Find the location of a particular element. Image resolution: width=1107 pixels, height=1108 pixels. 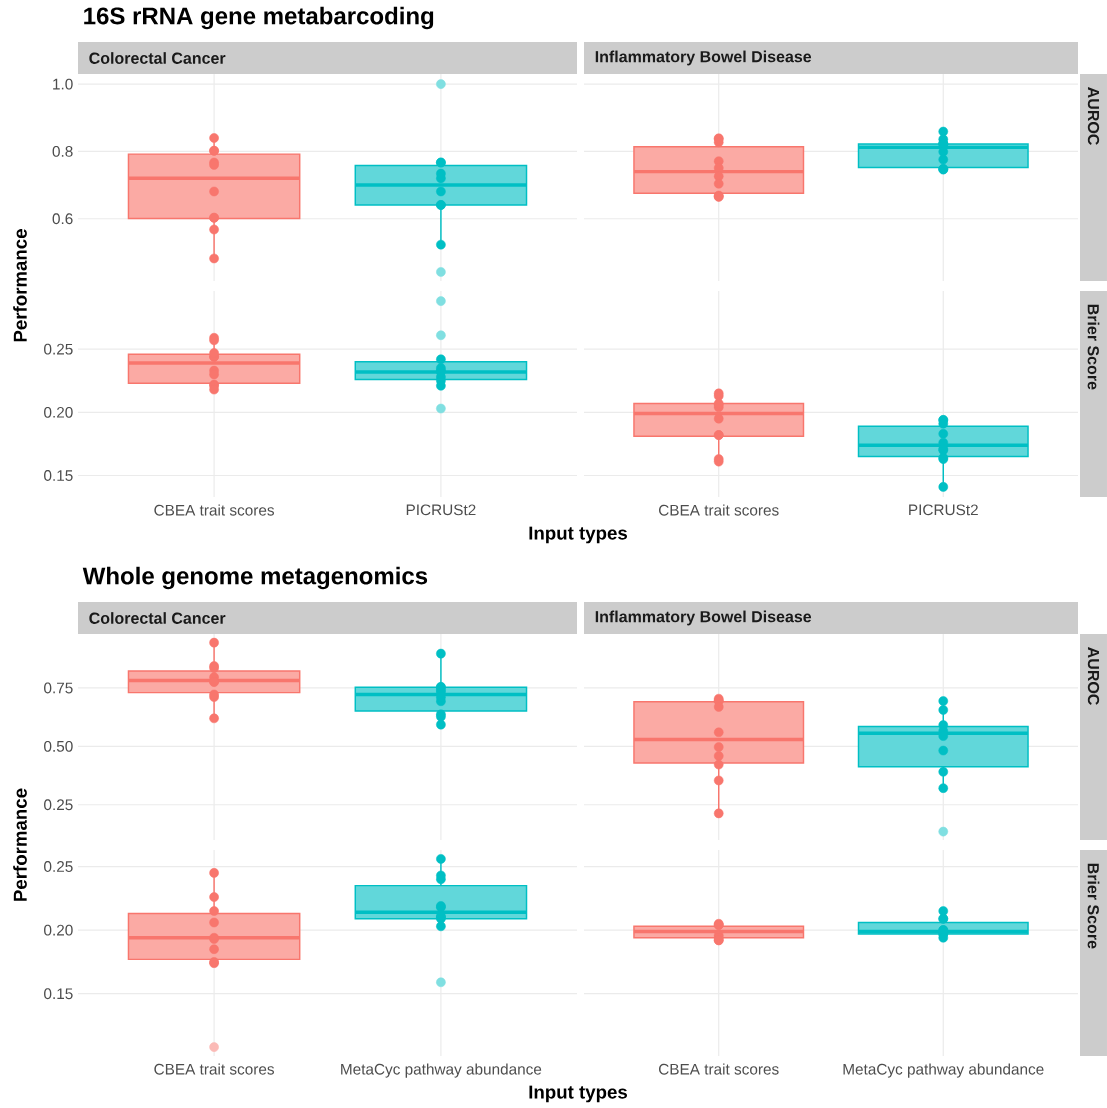

chart-title: Whole genome metagenomics is located at coordinates (255, 578).